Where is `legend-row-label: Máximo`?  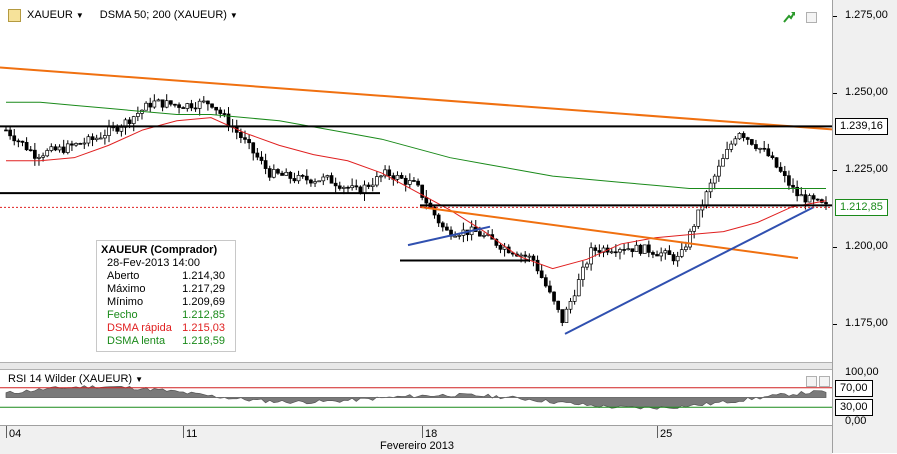
legend-row-label: Máximo is located at coordinates (126, 289).